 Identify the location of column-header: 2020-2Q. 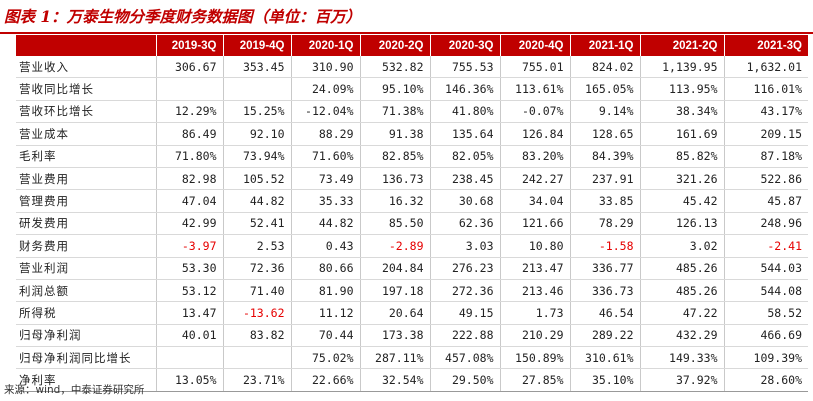
(395, 45).